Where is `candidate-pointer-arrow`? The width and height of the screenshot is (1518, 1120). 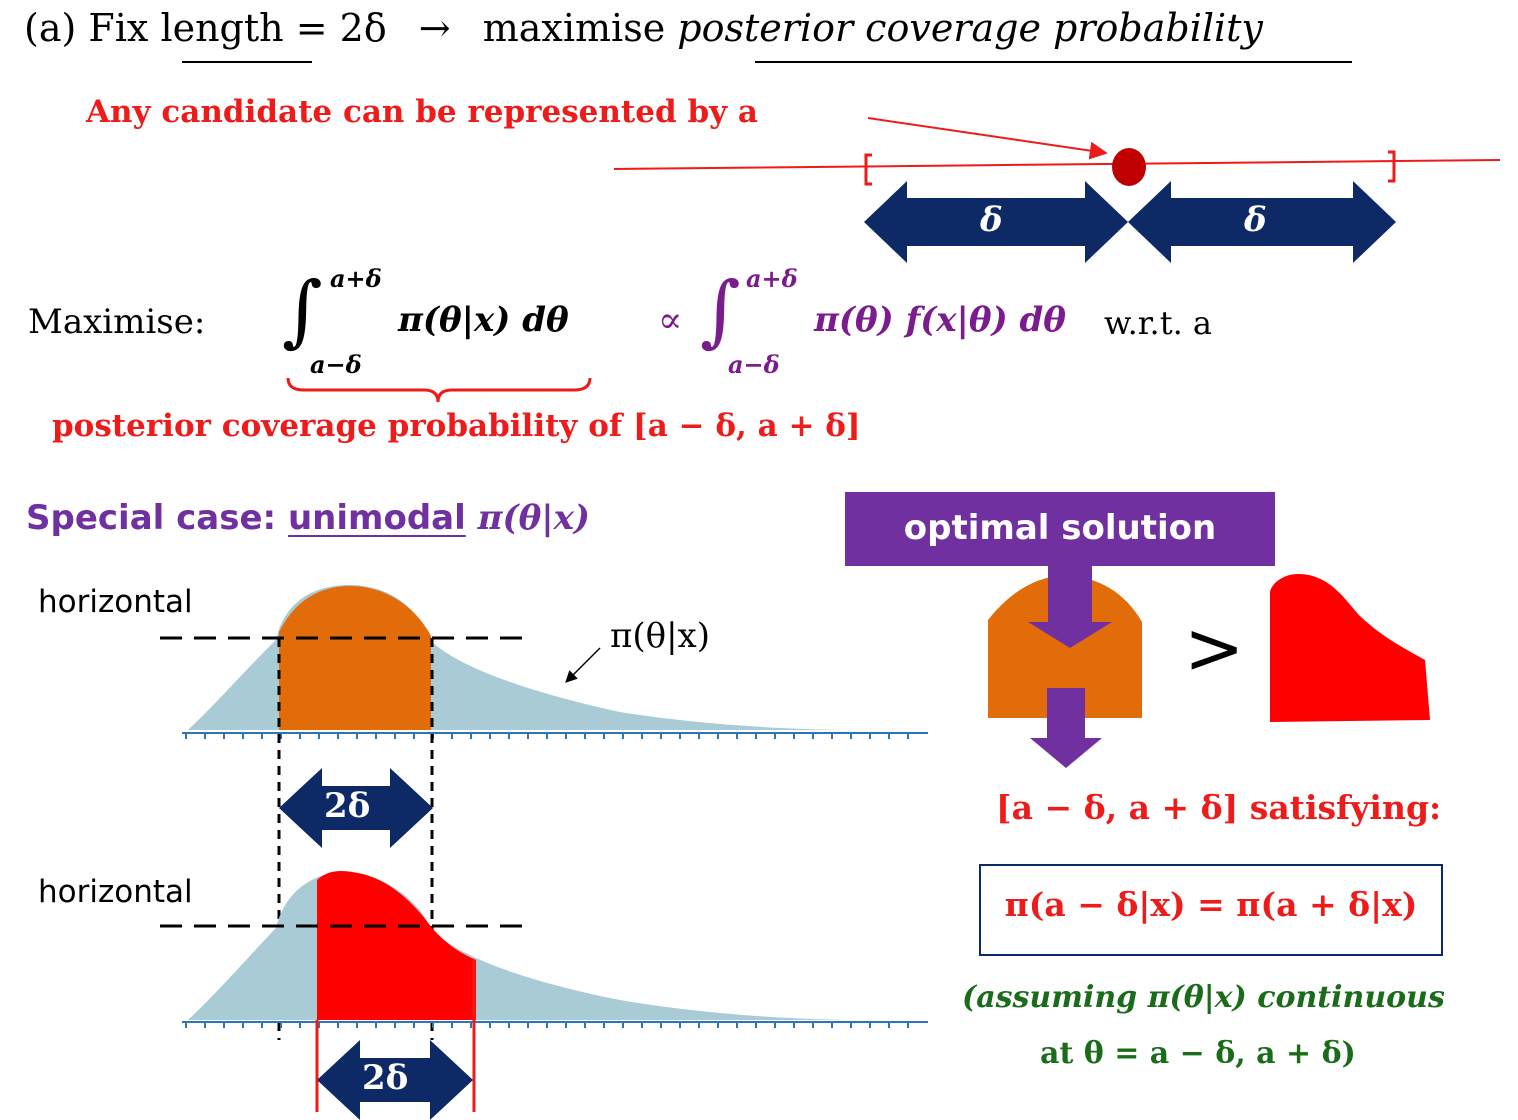
candidate-pointer-arrow is located at coordinates (987, 138).